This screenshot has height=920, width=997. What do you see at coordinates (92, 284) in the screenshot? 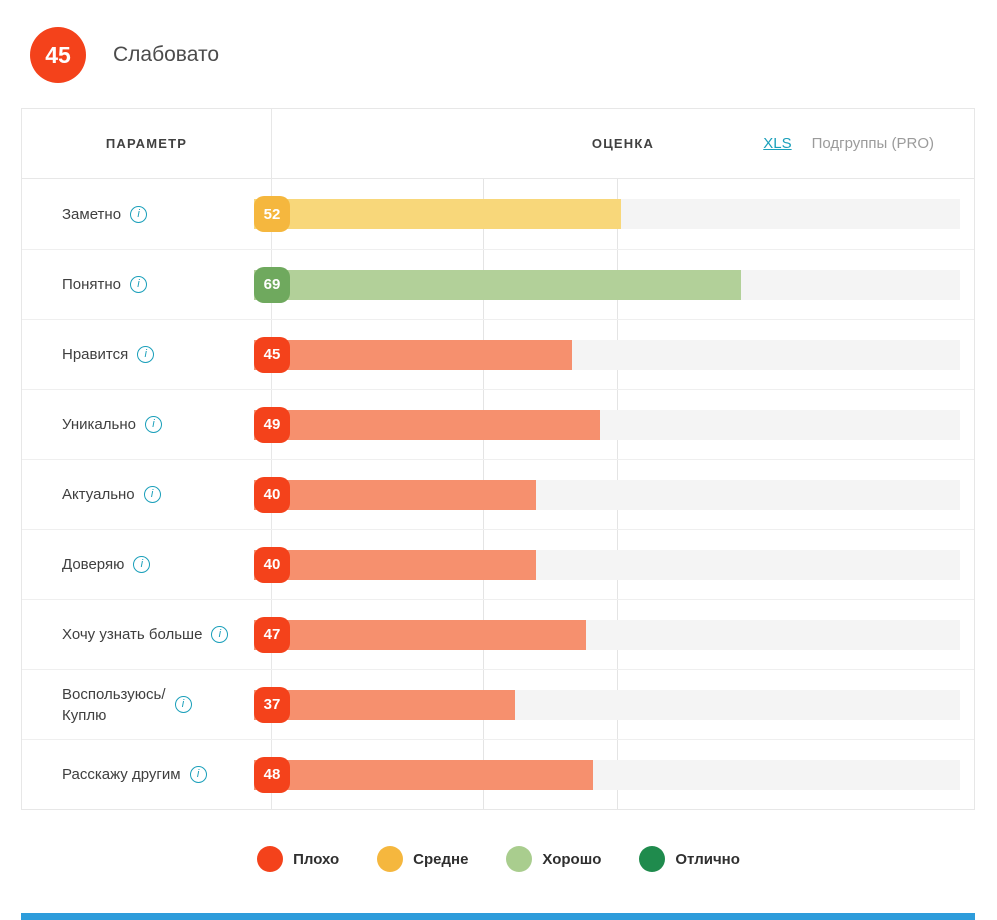
I see `parameter-label: Понятно` at bounding box center [92, 284].